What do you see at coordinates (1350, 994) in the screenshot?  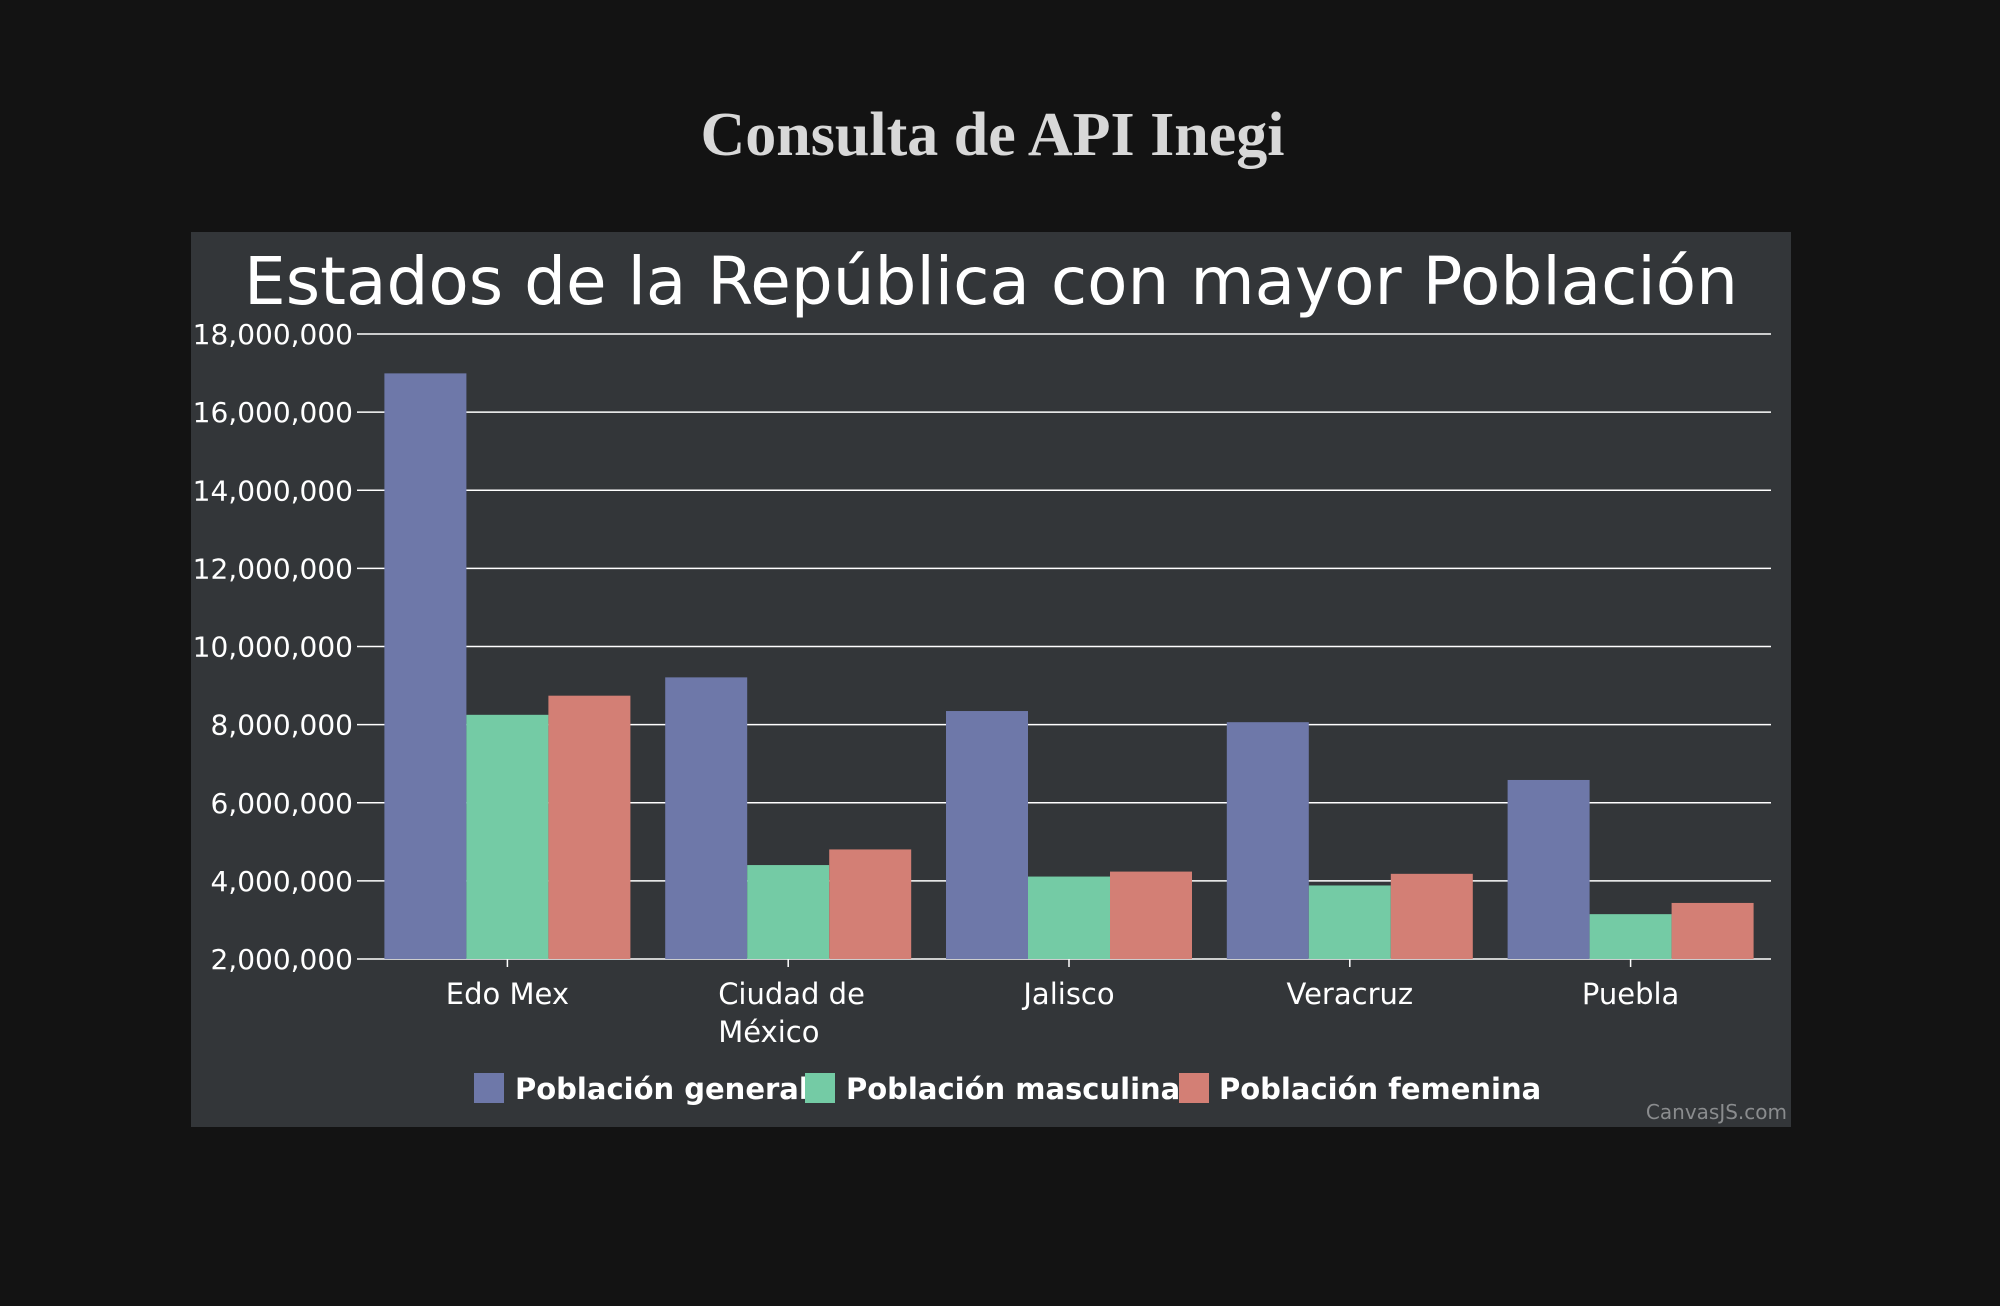 I see `x-tick-label: Veracruz` at bounding box center [1350, 994].